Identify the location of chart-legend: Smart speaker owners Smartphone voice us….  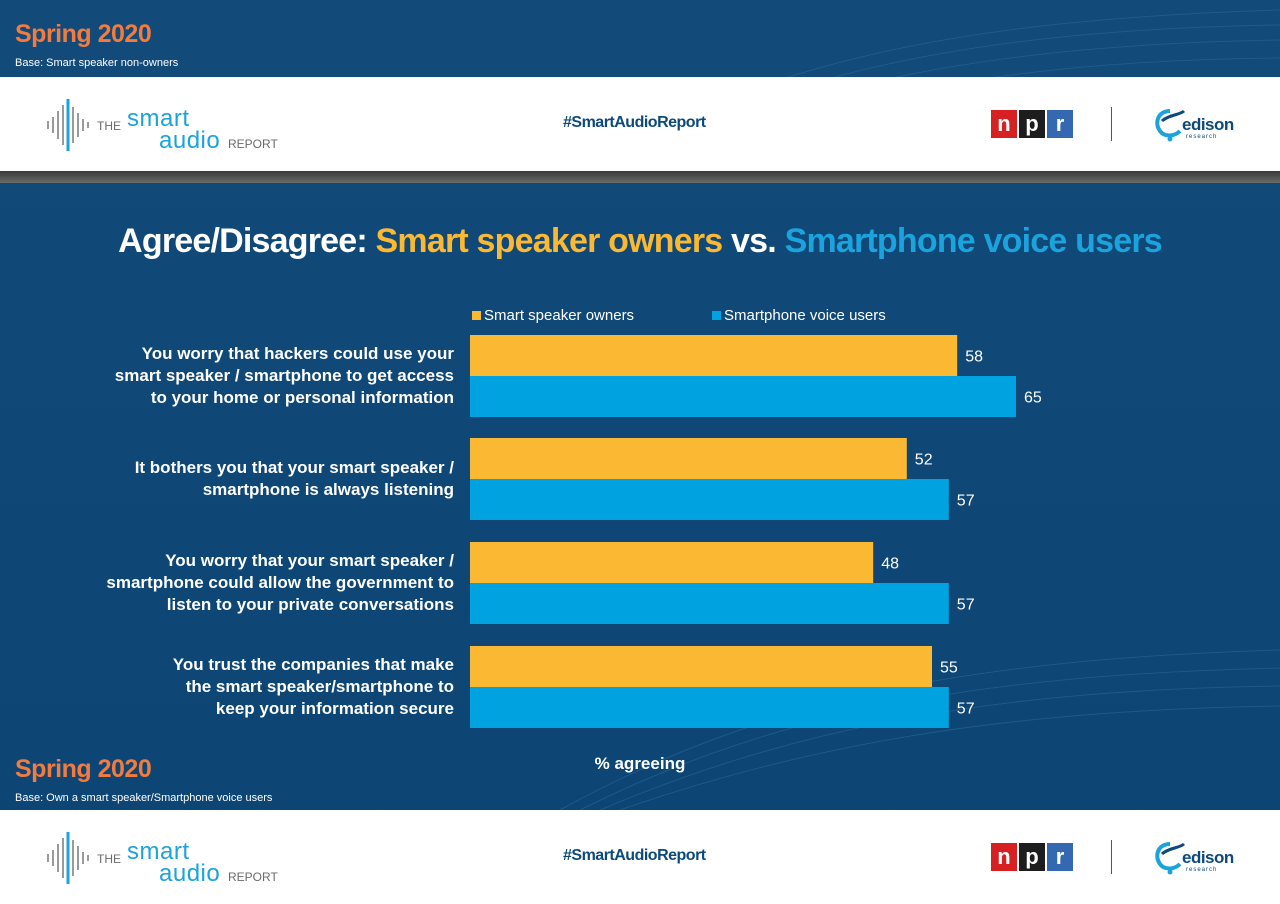
(679, 315).